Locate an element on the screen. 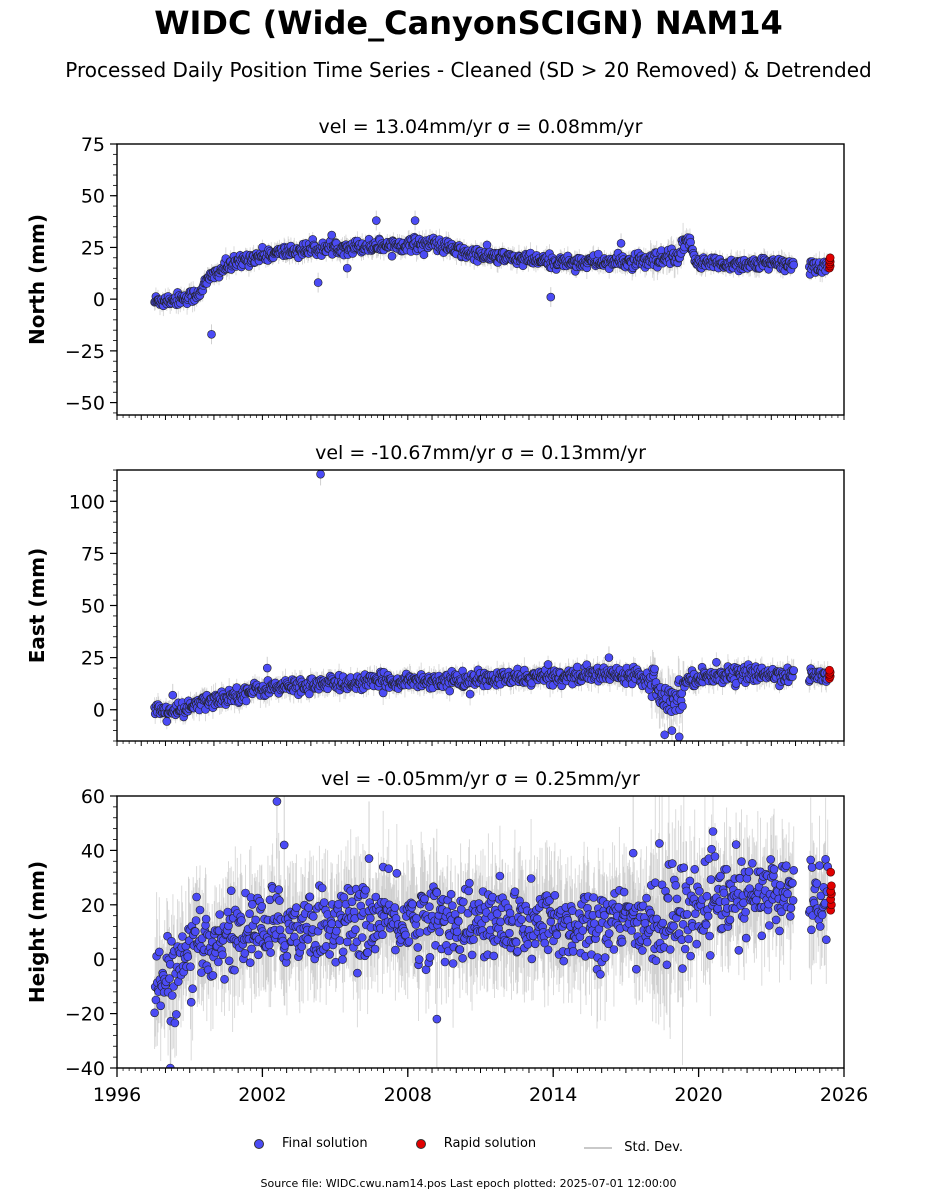  y-tick-label: −25 is located at coordinates (85, 352).